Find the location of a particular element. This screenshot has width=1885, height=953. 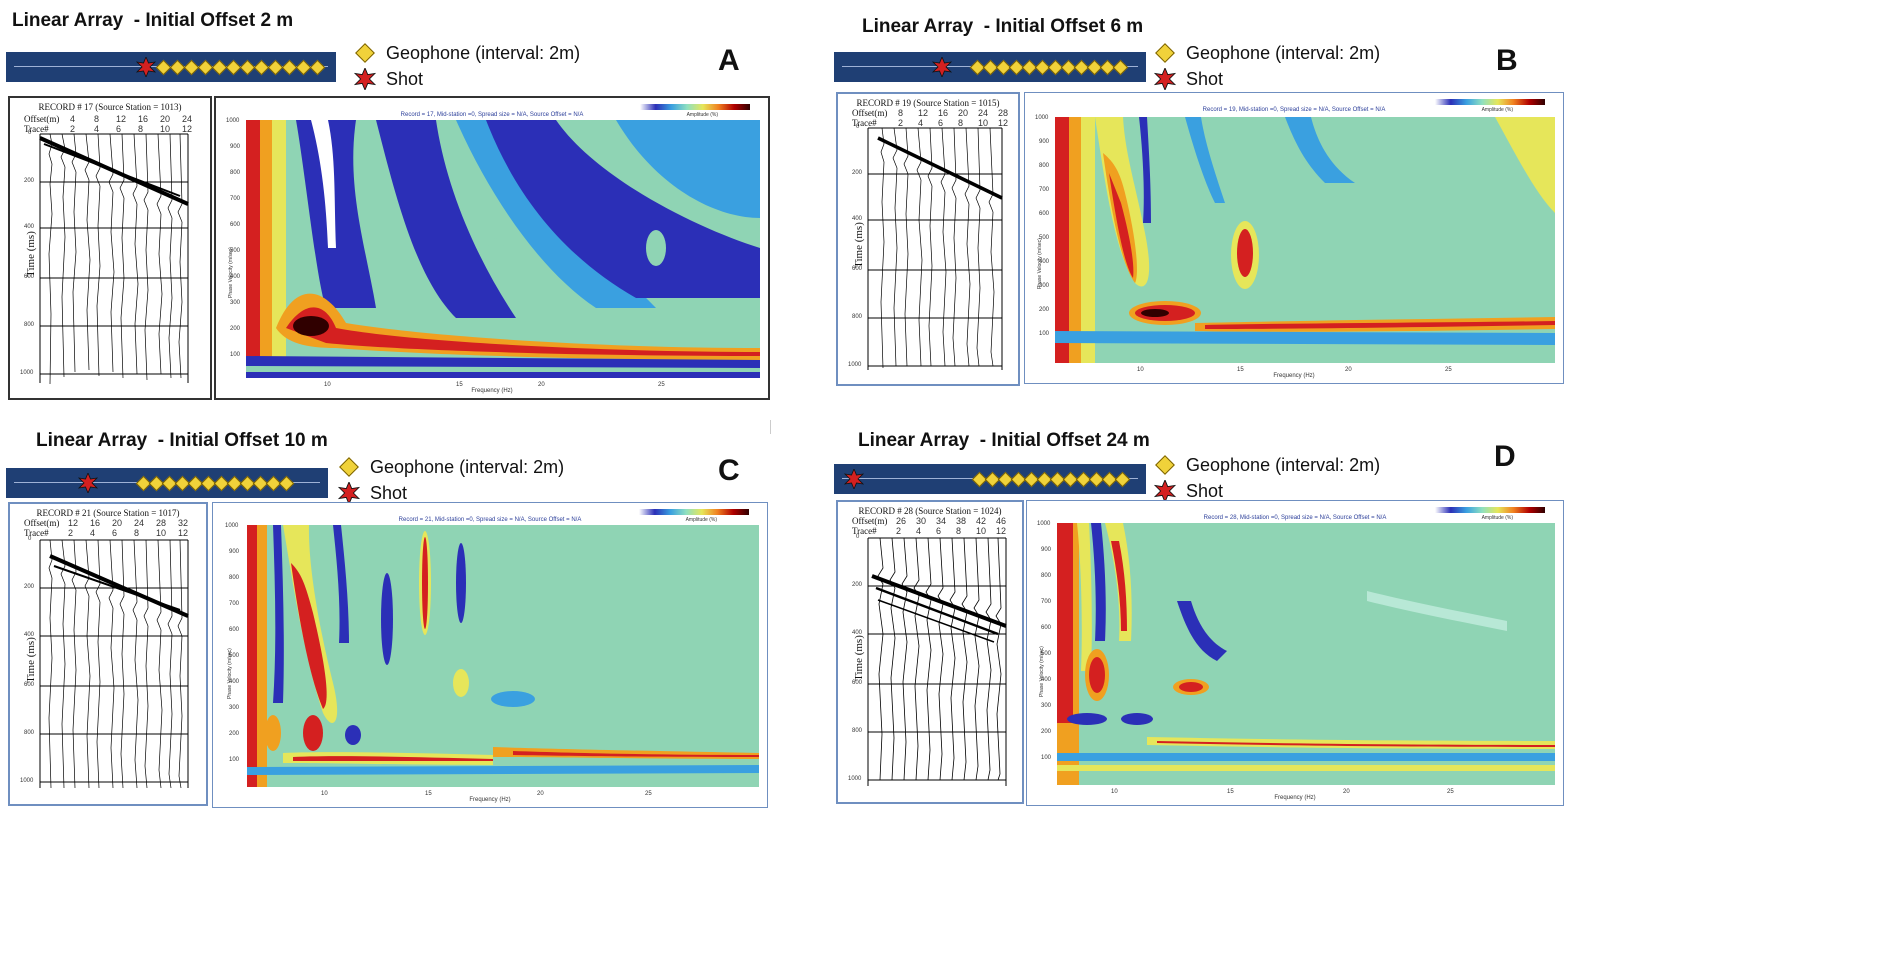

offset-value: 32 is located at coordinates (183, 523).